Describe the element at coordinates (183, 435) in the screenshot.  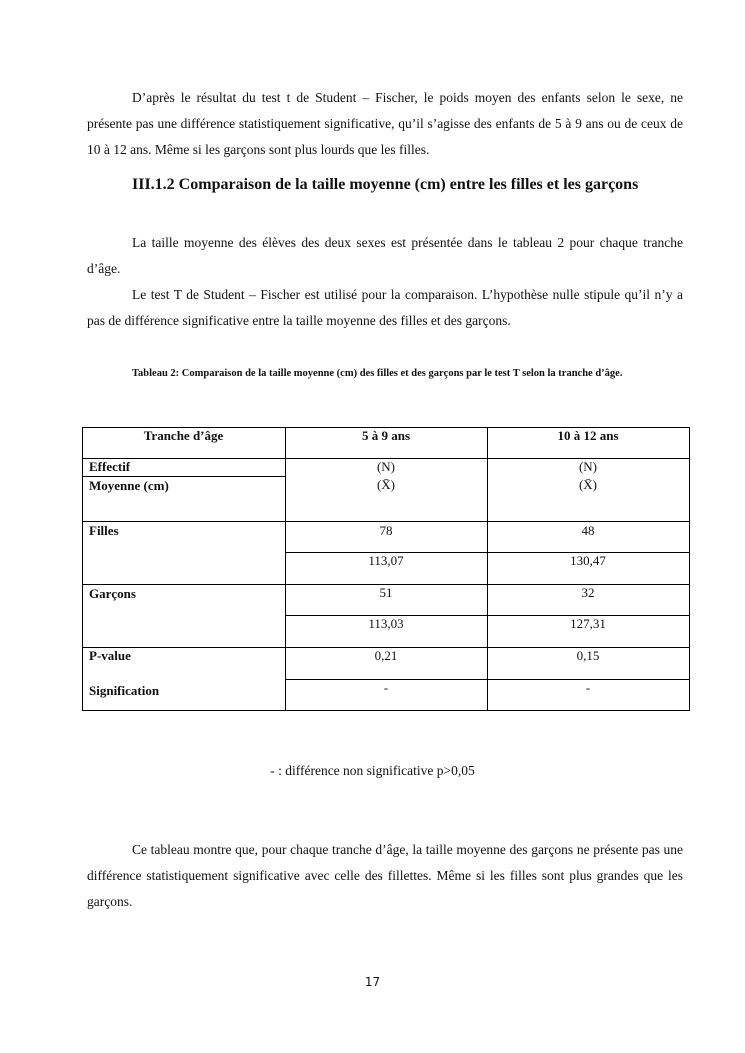
I see `header-tranche-age: Tranche d’âge` at that location.